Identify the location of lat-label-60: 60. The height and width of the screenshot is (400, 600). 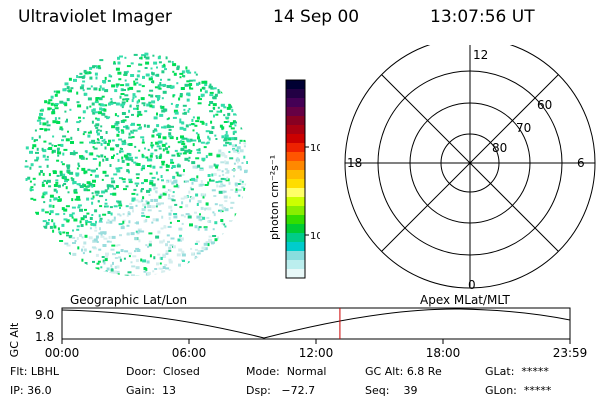
(544, 105).